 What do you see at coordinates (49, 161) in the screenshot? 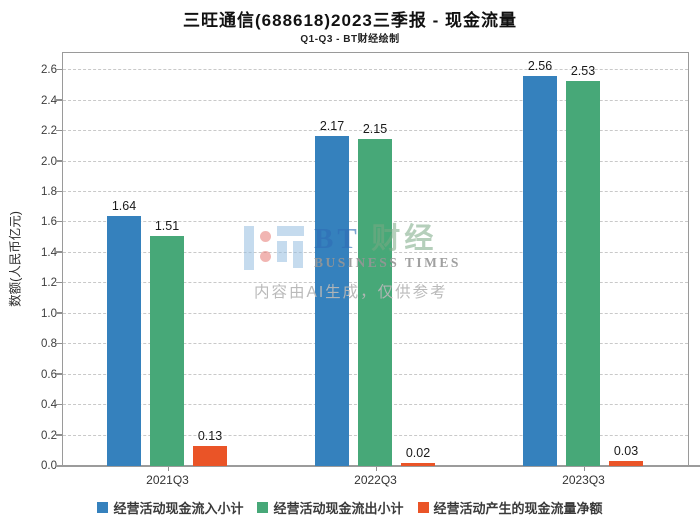
I see `y-tick-label: 2.0` at bounding box center [49, 161].